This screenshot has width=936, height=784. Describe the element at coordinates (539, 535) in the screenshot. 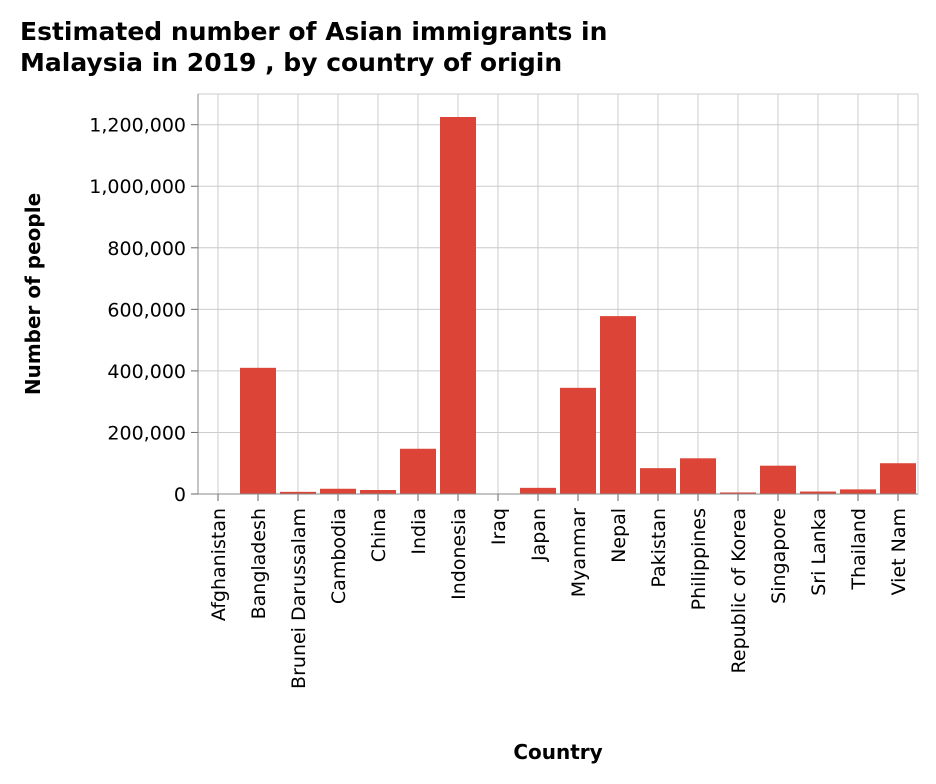

I see `x-tick-label: Japan` at that location.